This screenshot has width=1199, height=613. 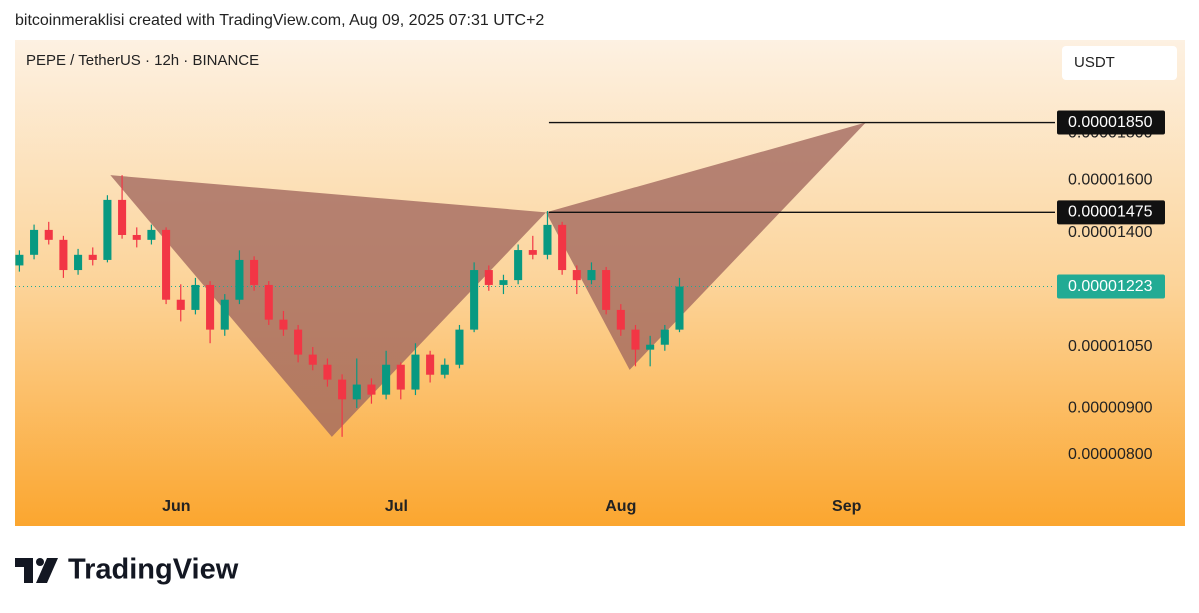 I want to click on y-tick-label: 0.00001600, so click(x=1110, y=179).